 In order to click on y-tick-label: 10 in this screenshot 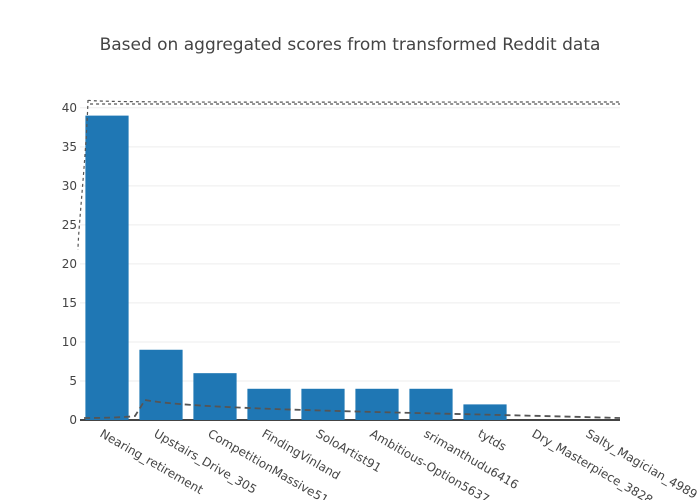, I will do `click(69, 342)`.